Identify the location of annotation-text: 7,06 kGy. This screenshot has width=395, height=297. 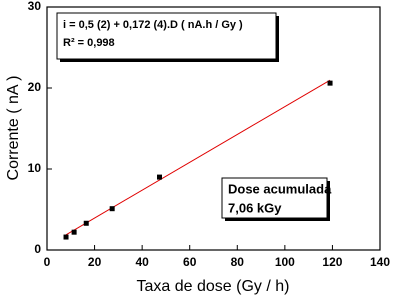
(255, 207).